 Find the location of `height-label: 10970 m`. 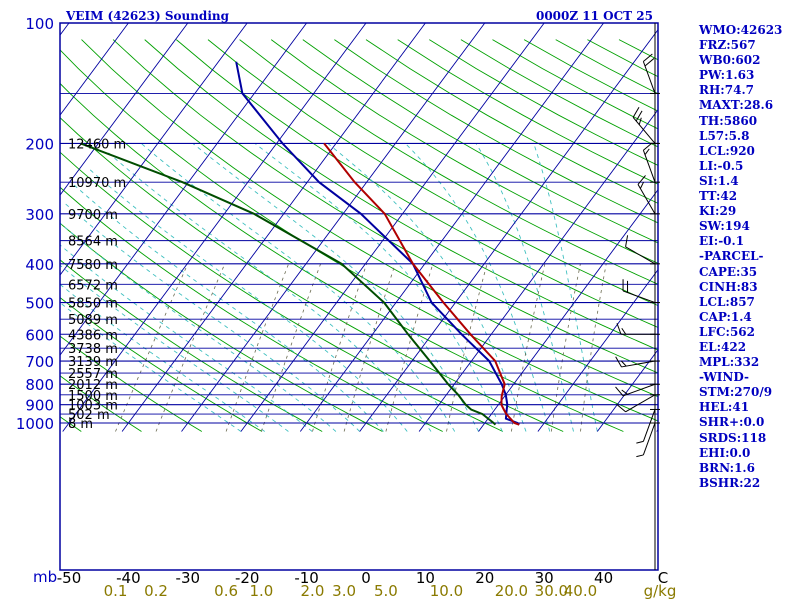

height-label: 10970 m is located at coordinates (97, 183).